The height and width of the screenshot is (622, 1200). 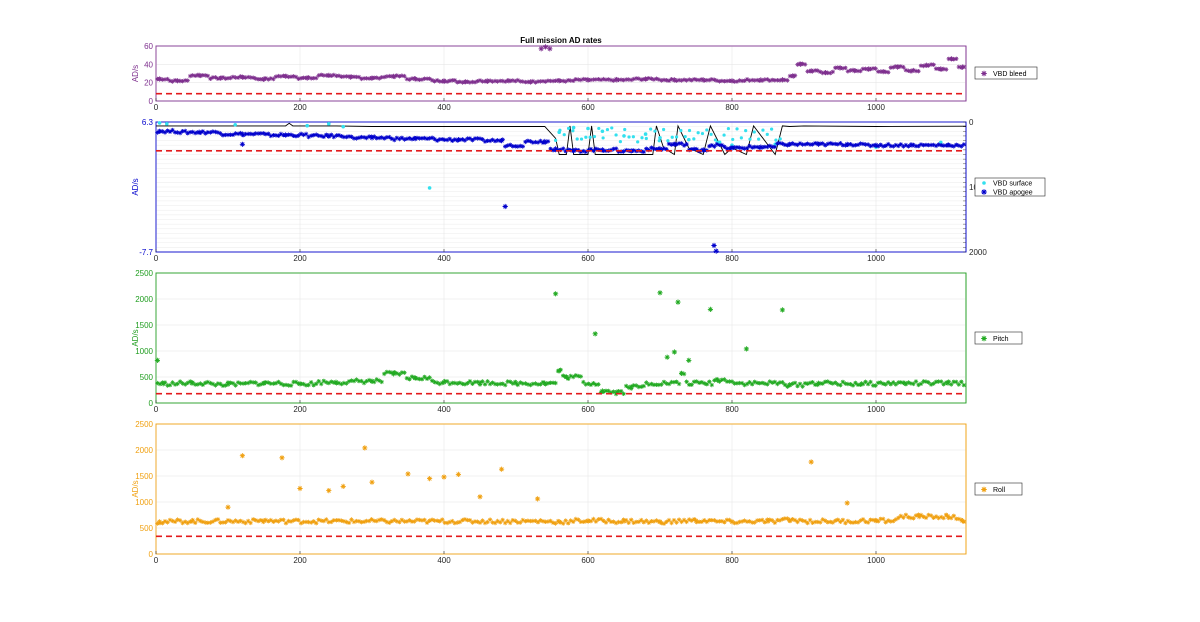 What do you see at coordinates (561, 489) in the screenshot?
I see `axes-frame` at bounding box center [561, 489].